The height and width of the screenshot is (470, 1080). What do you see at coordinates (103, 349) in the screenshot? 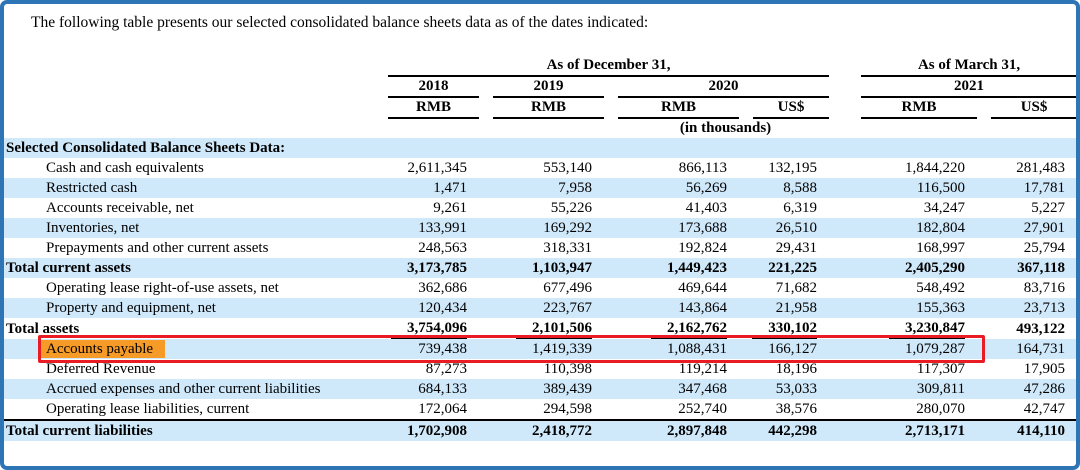
I see `highlighted-cell: Accounts payable` at bounding box center [103, 349].